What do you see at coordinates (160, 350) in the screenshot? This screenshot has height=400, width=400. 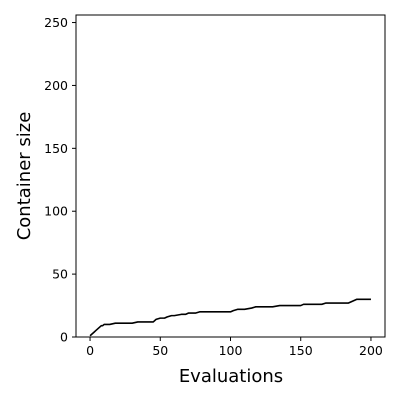 I see `x-tick-label: 50` at bounding box center [160, 350].